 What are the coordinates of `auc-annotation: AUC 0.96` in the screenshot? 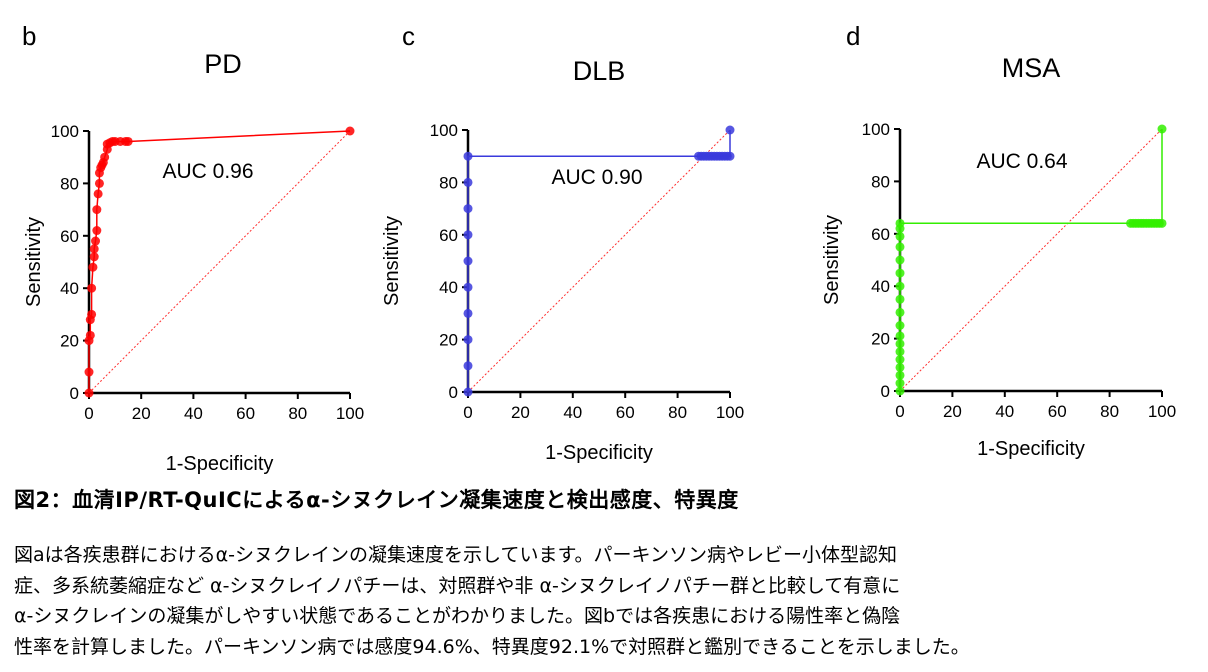 It's located at (207, 171).